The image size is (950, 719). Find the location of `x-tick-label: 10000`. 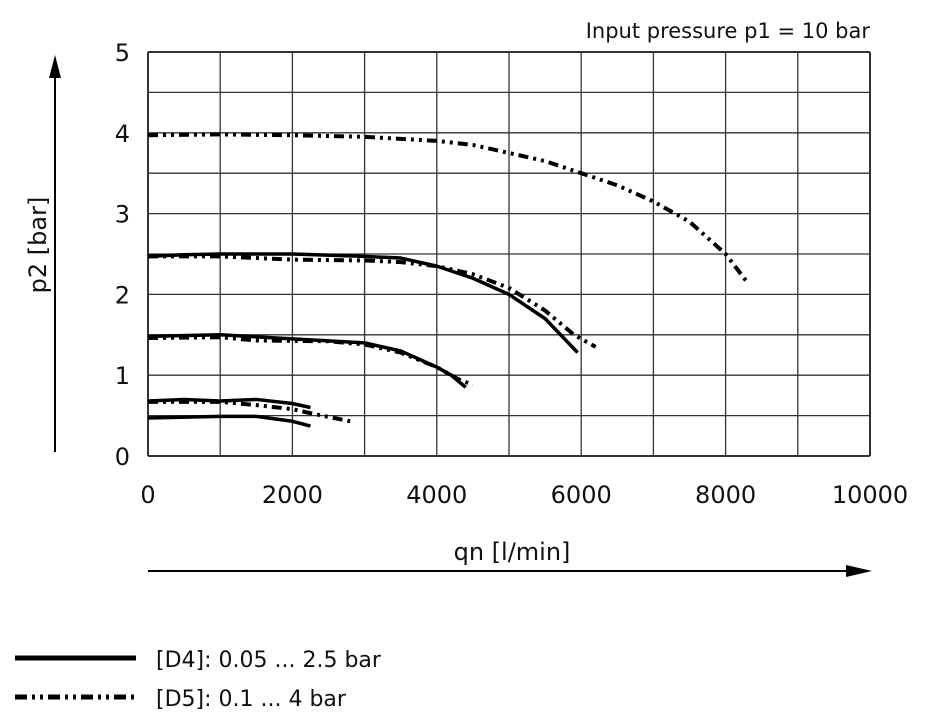

x-tick-label: 10000 is located at coordinates (870, 495).